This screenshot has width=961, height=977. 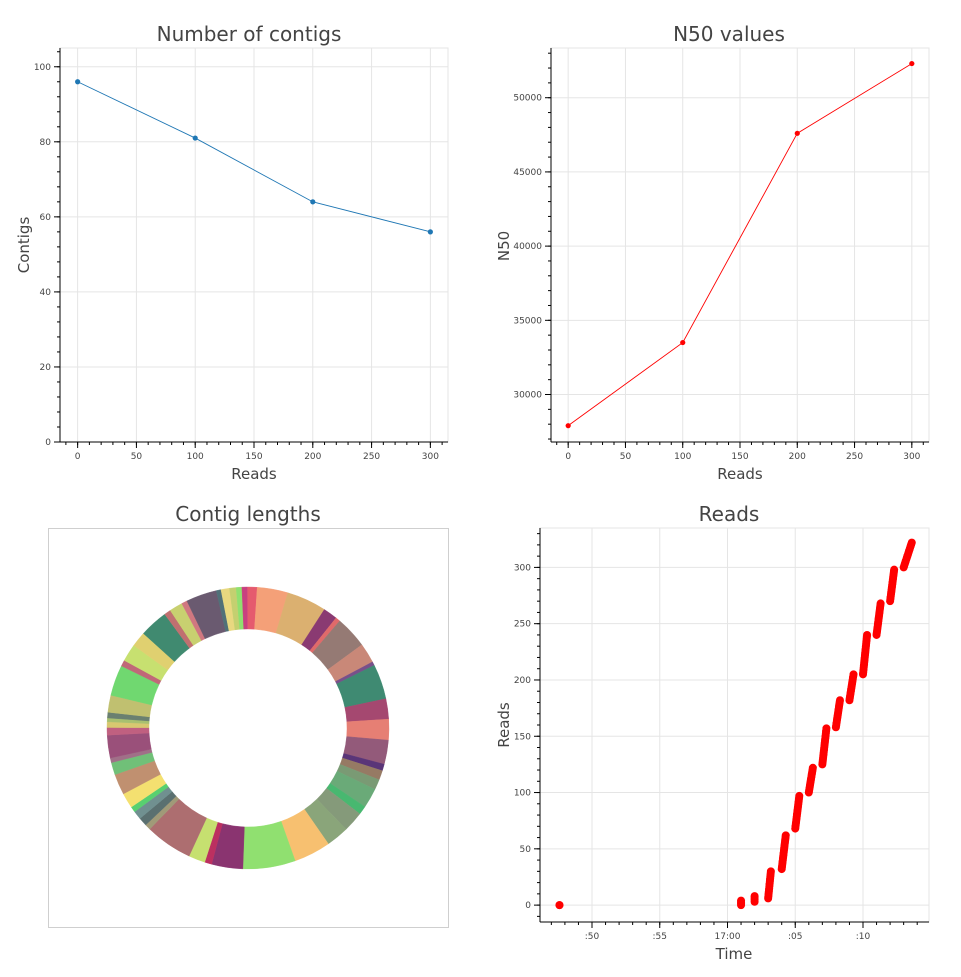 I want to click on n50-y-label: N50, so click(x=504, y=246).